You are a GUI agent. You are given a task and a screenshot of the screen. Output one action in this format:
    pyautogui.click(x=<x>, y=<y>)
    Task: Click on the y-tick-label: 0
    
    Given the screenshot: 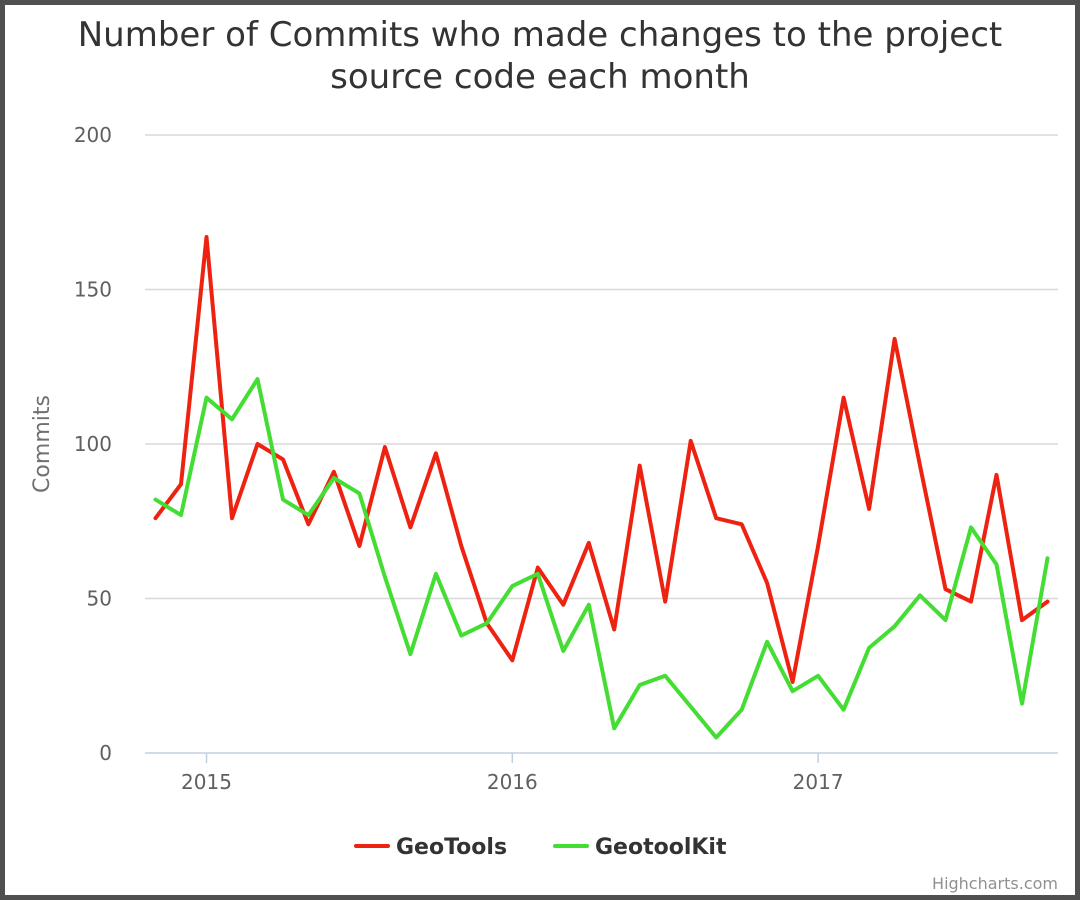 What is the action you would take?
    pyautogui.click(x=105, y=753)
    